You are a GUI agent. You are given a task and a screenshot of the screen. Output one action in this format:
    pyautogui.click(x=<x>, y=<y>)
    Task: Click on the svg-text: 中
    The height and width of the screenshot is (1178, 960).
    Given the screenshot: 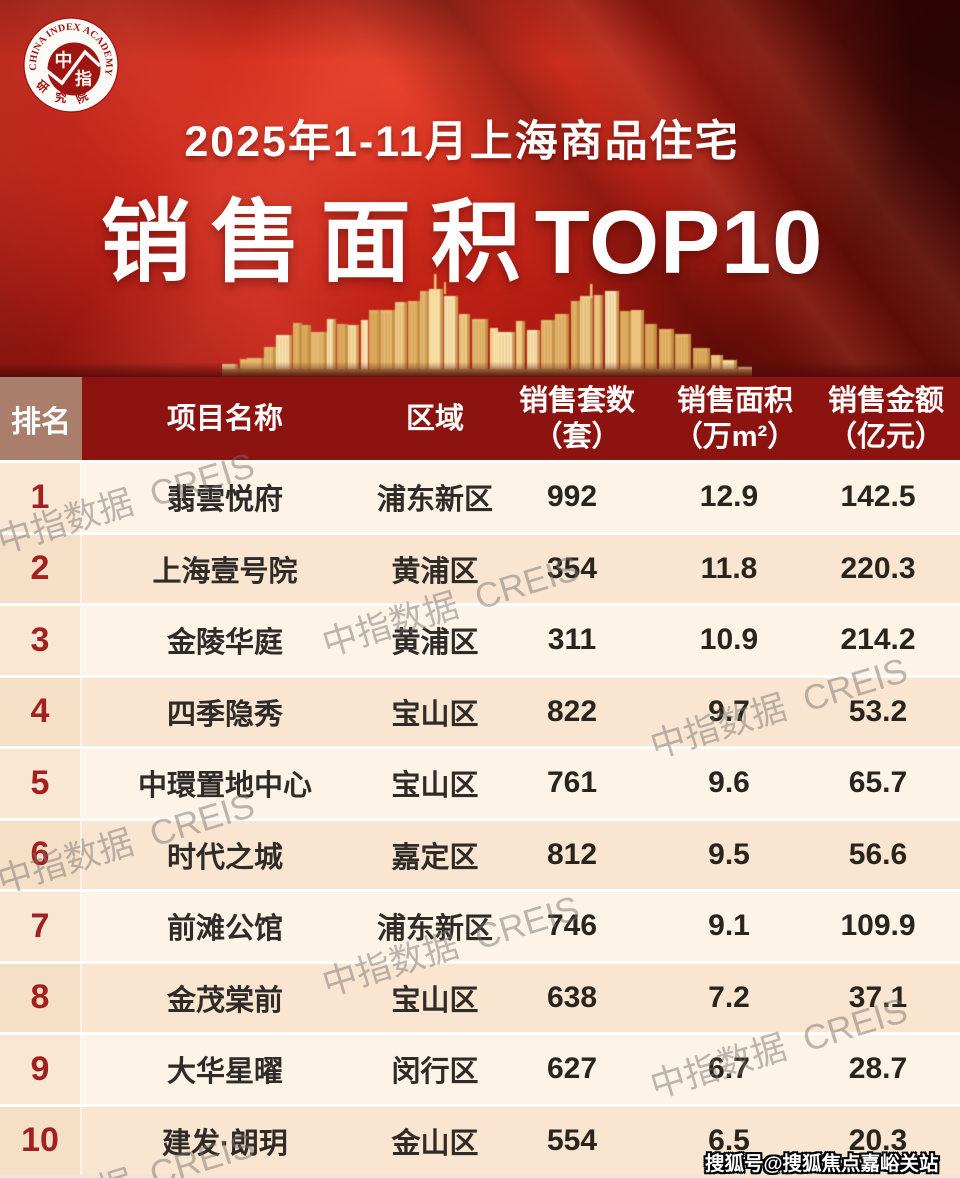 What is the action you would take?
    pyautogui.click(x=64, y=60)
    